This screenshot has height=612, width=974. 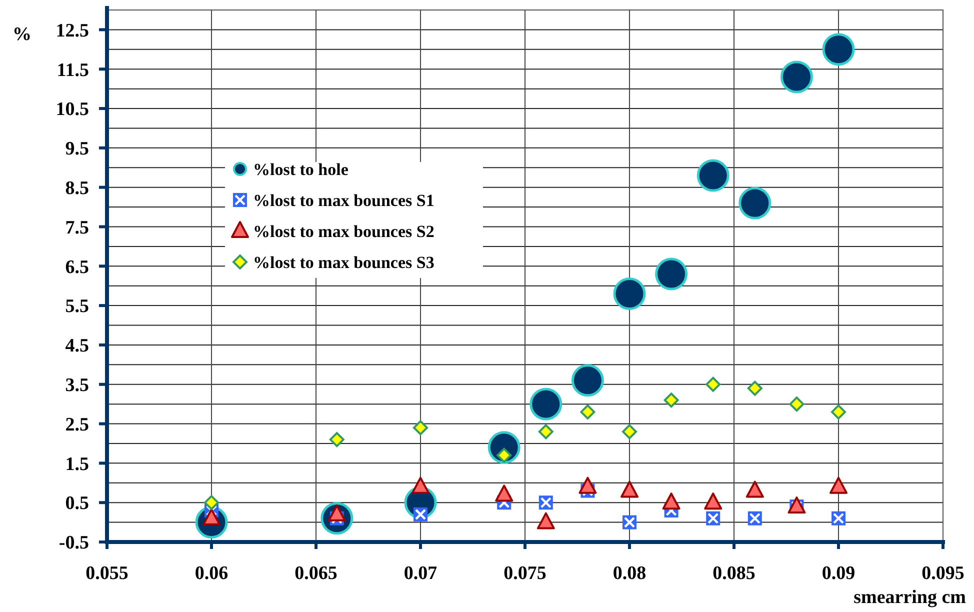 What do you see at coordinates (73, 543) in the screenshot?
I see `y-tick-label: -0.5` at bounding box center [73, 543].